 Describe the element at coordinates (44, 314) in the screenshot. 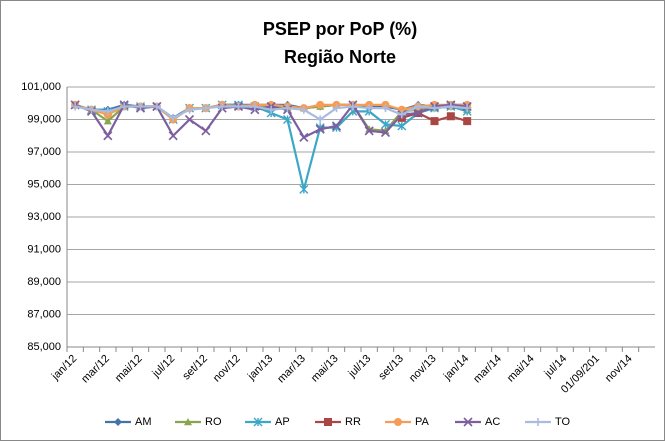

I see `y-tick-label: 87,000` at that location.